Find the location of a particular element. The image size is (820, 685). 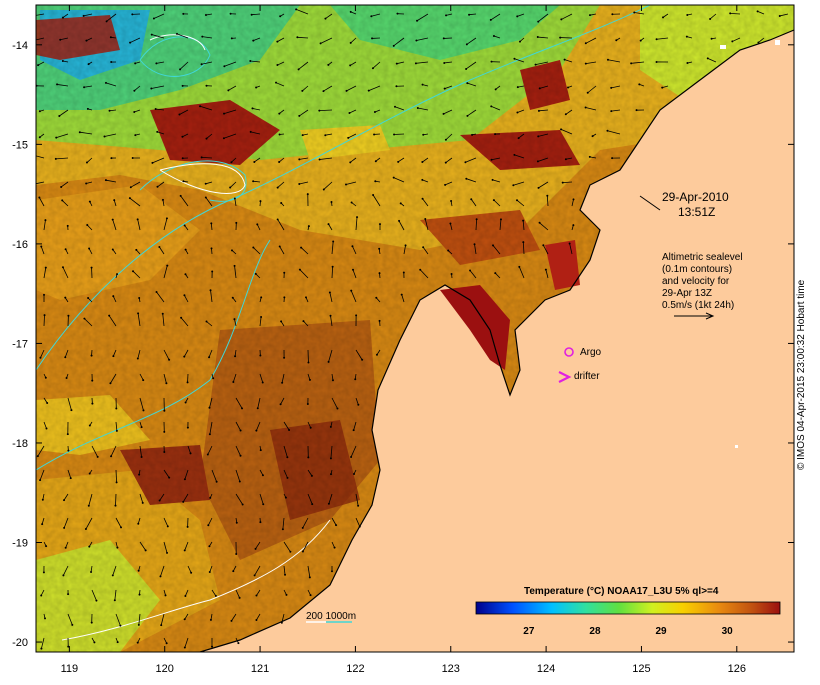

lat-tick-label: -17 is located at coordinates (20, 344).